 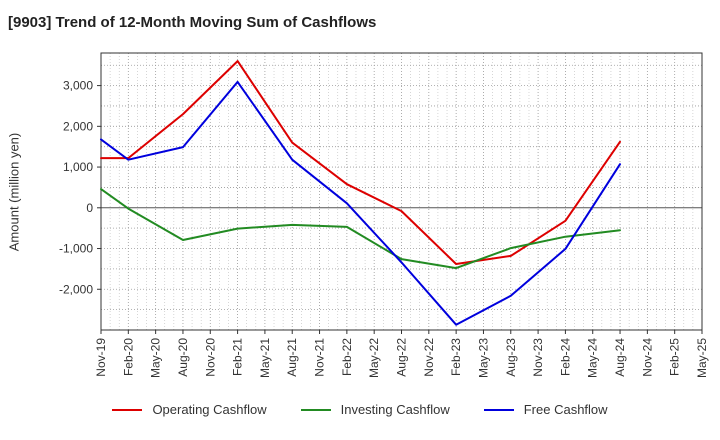 I want to click on x-tick-label-21: Feb-25, so click(x=675, y=357).